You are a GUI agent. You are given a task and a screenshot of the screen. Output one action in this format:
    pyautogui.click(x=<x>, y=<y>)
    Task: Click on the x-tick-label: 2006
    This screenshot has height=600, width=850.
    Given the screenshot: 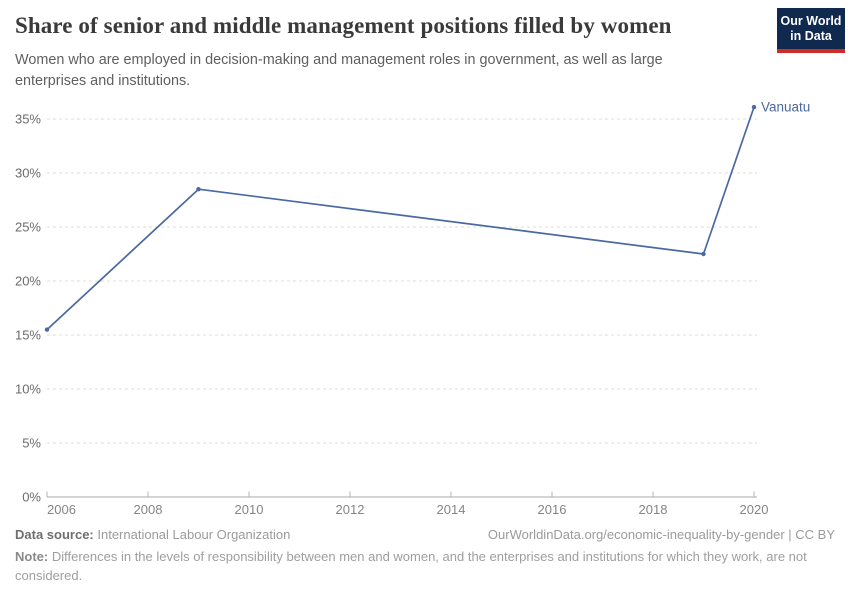 What is the action you would take?
    pyautogui.click(x=61, y=509)
    